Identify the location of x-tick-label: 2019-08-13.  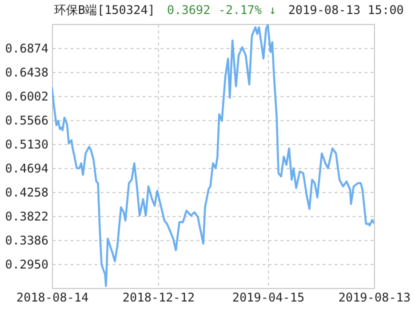
(374, 297).